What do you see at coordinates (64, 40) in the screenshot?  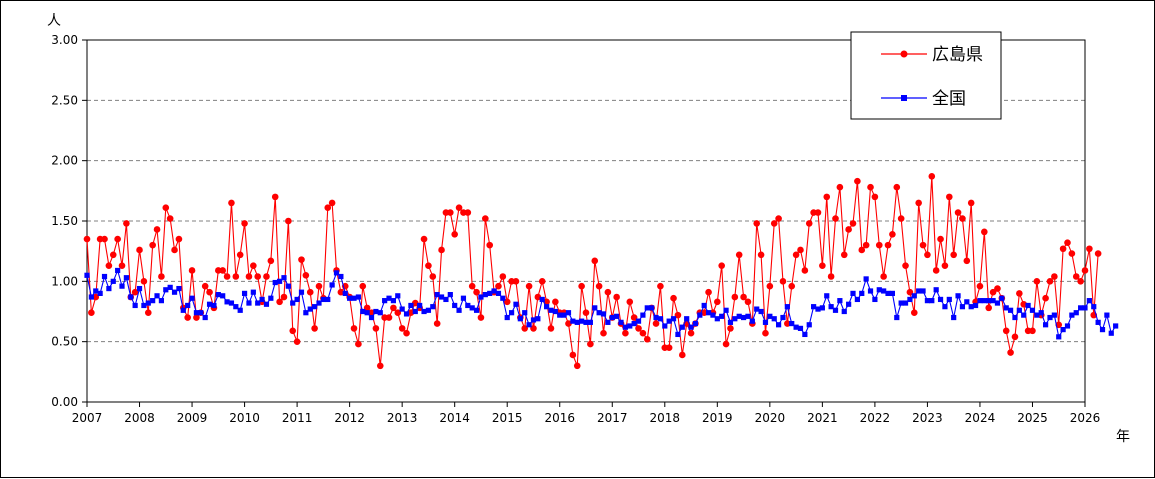 I see `y-tick-label: 3.00` at bounding box center [64, 40].